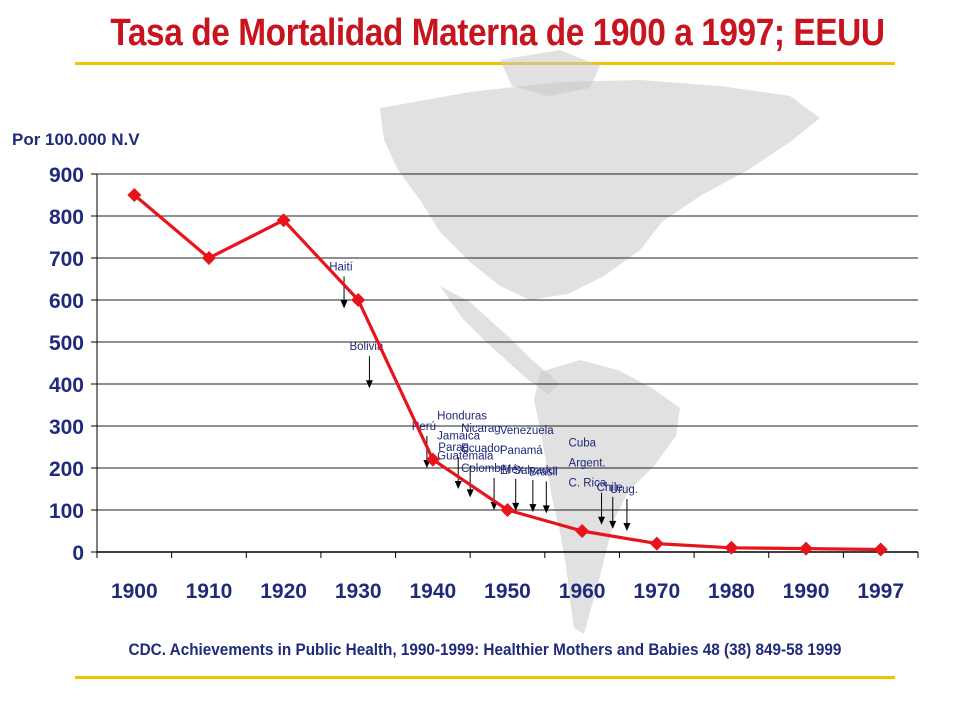 The width and height of the screenshot is (960, 720). What do you see at coordinates (527, 431) in the screenshot?
I see `annotation-label: Venezuela` at bounding box center [527, 431].